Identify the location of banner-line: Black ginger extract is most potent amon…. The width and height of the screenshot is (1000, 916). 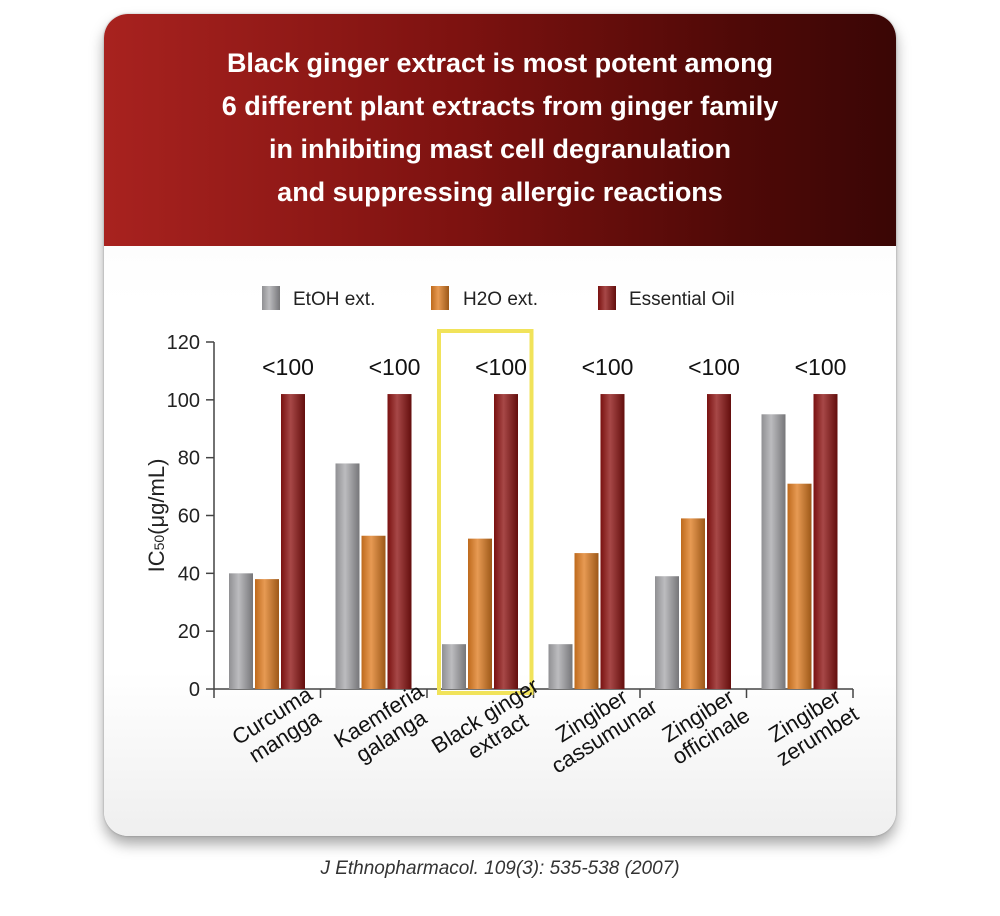
(500, 63).